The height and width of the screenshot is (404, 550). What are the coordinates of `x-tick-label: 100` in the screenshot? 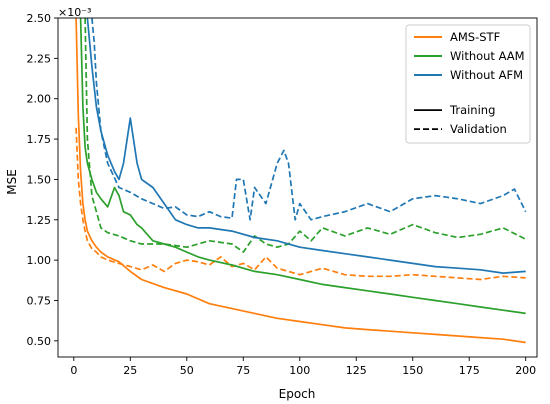 It's located at (299, 370).